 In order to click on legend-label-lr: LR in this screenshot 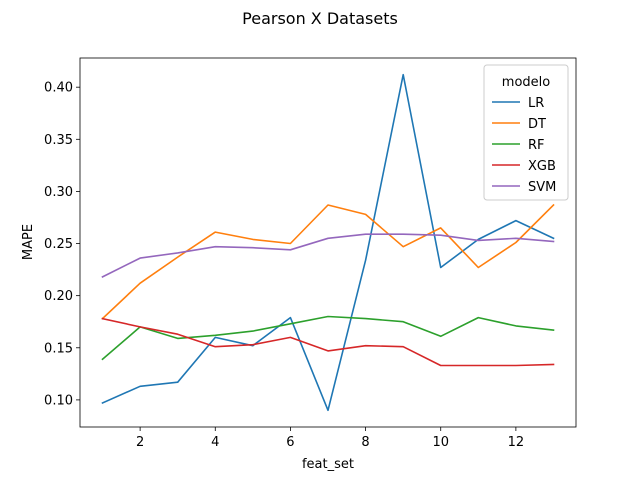, I will do `click(536, 103)`.